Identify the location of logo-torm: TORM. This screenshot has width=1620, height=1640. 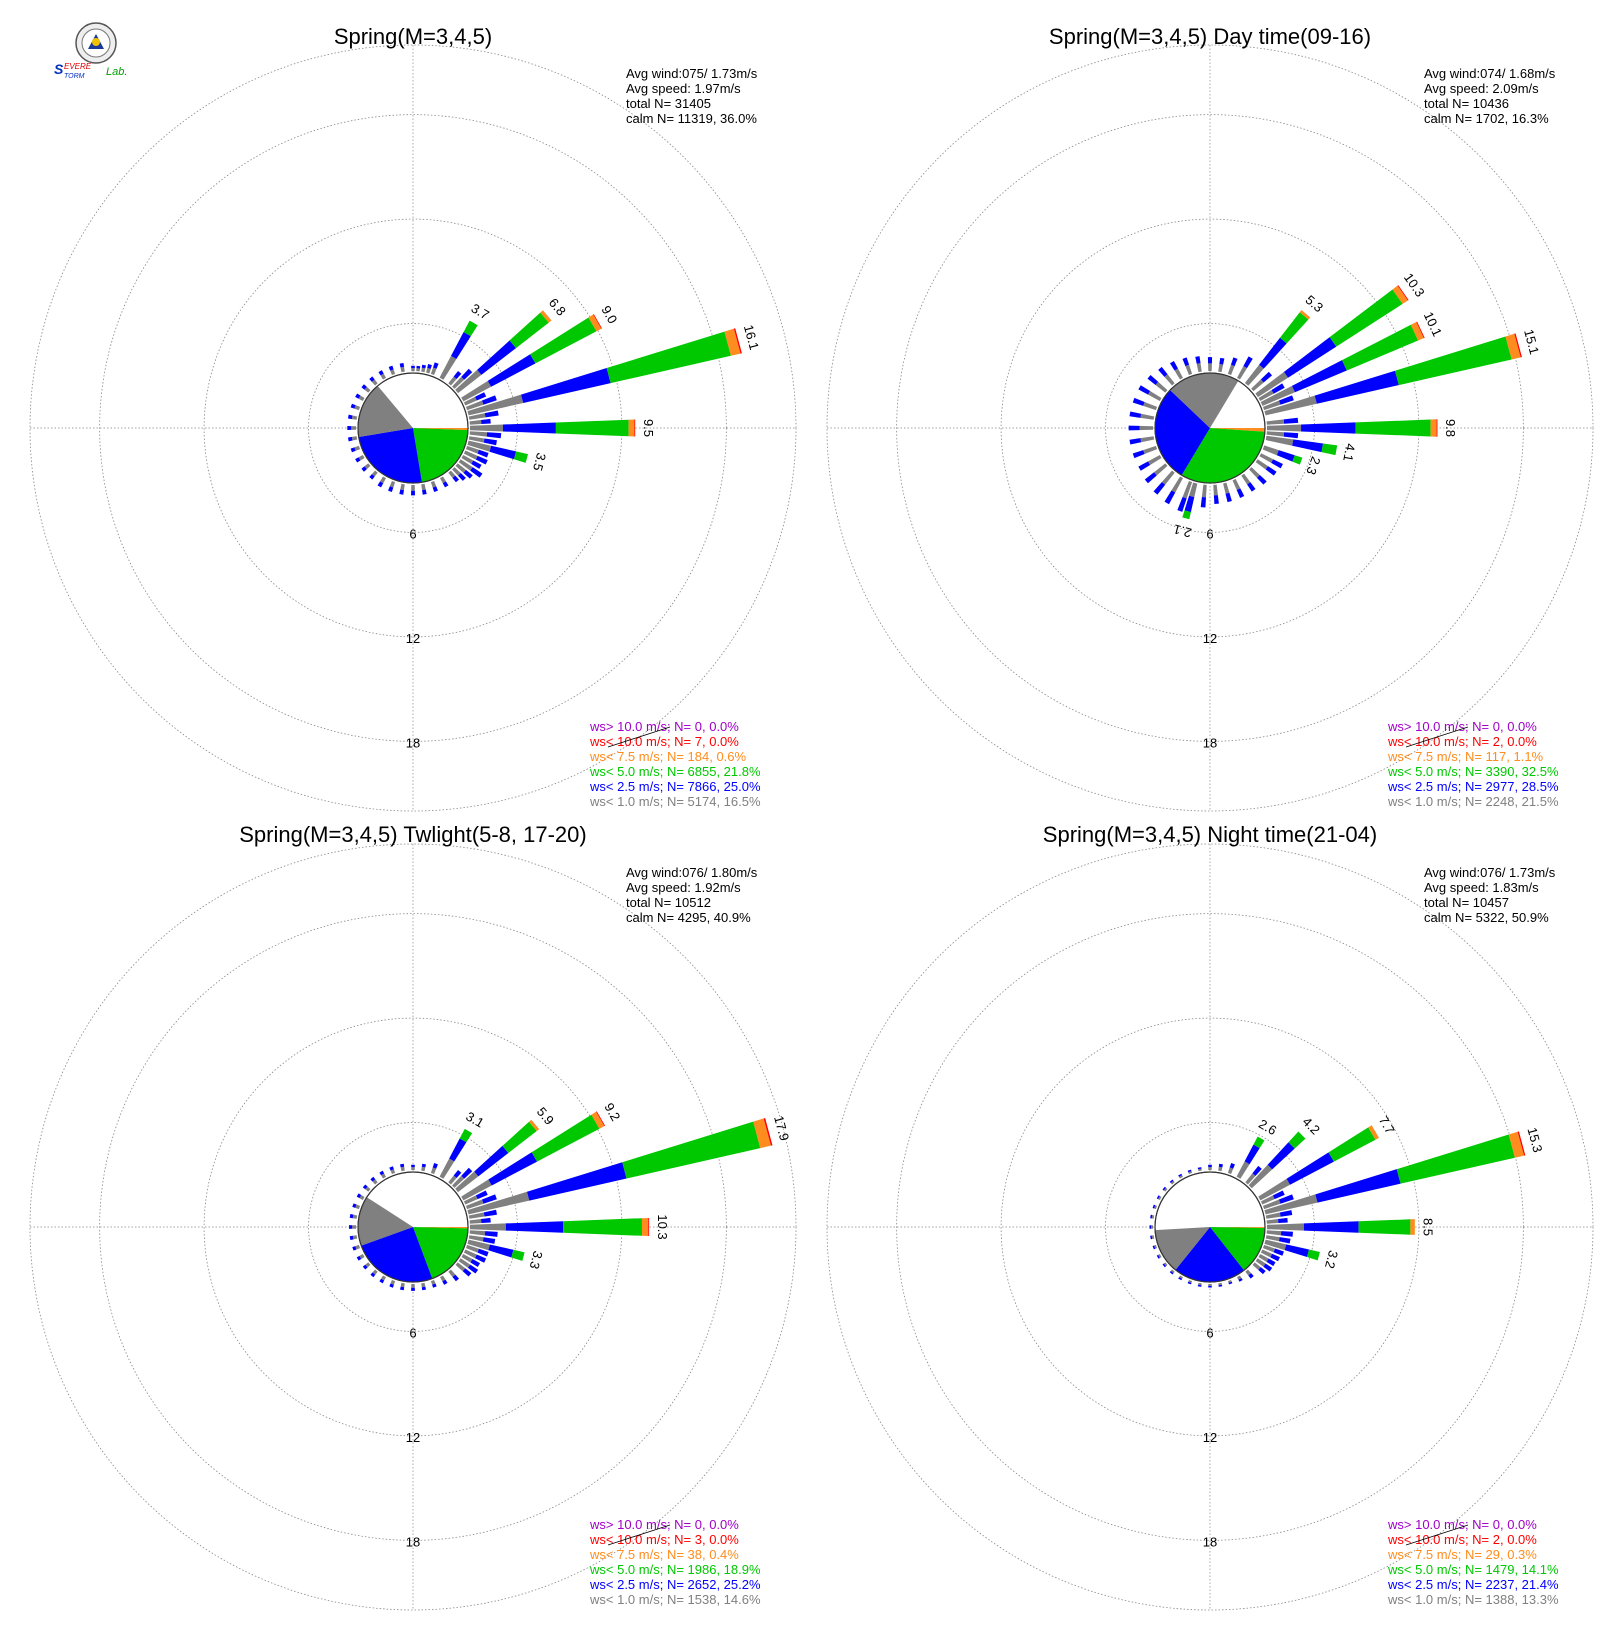
(74, 76).